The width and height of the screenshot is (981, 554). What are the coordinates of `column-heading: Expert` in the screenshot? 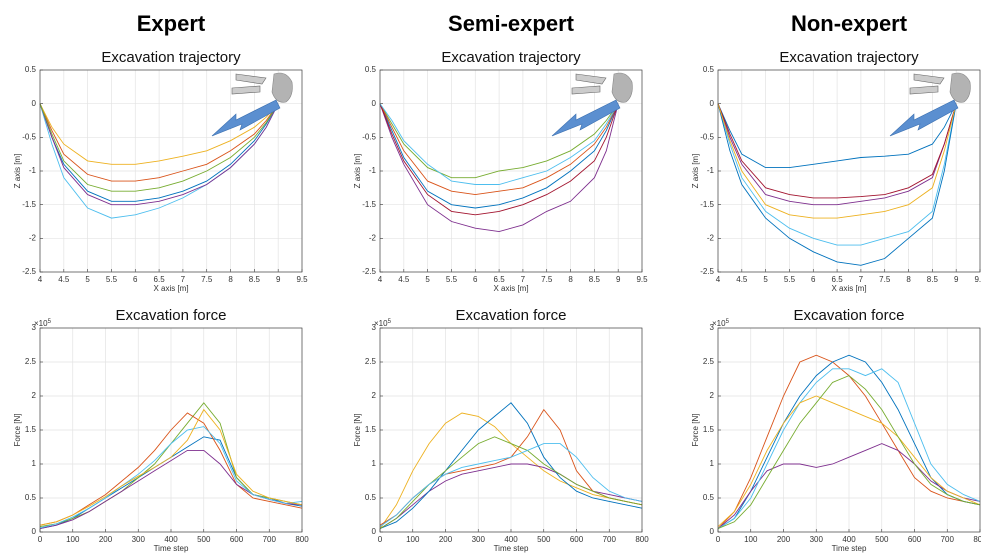 It's located at (171, 23).